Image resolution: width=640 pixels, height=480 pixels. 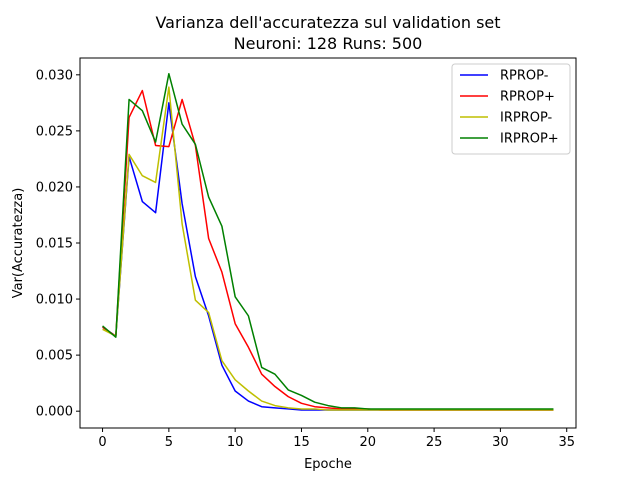 What do you see at coordinates (368, 442) in the screenshot?
I see `x-tick-label: 20` at bounding box center [368, 442].